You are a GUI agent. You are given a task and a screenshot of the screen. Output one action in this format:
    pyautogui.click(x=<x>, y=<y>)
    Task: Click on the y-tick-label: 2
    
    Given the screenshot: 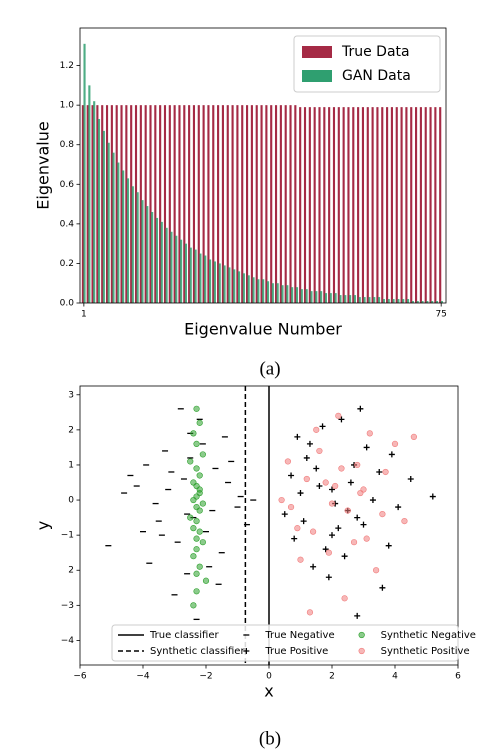 What is the action you would take?
    pyautogui.click(x=71, y=571)
    